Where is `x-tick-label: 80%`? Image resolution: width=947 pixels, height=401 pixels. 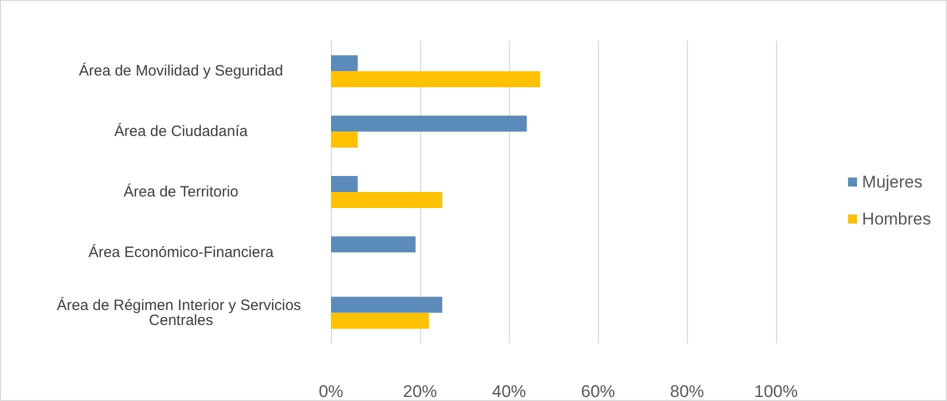 x-tick-label: 80% is located at coordinates (687, 391).